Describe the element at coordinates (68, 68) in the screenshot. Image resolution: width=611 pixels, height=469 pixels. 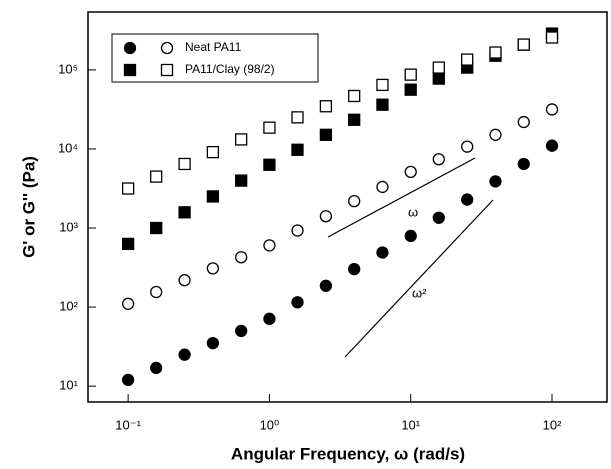
I see `y-tick-label: 10⁵` at that location.